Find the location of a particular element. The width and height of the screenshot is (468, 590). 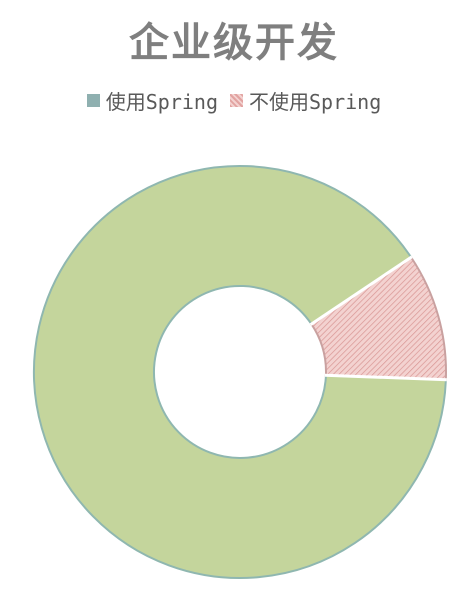

legend-item-no-spring: 不使用Spring is located at coordinates (305, 100).